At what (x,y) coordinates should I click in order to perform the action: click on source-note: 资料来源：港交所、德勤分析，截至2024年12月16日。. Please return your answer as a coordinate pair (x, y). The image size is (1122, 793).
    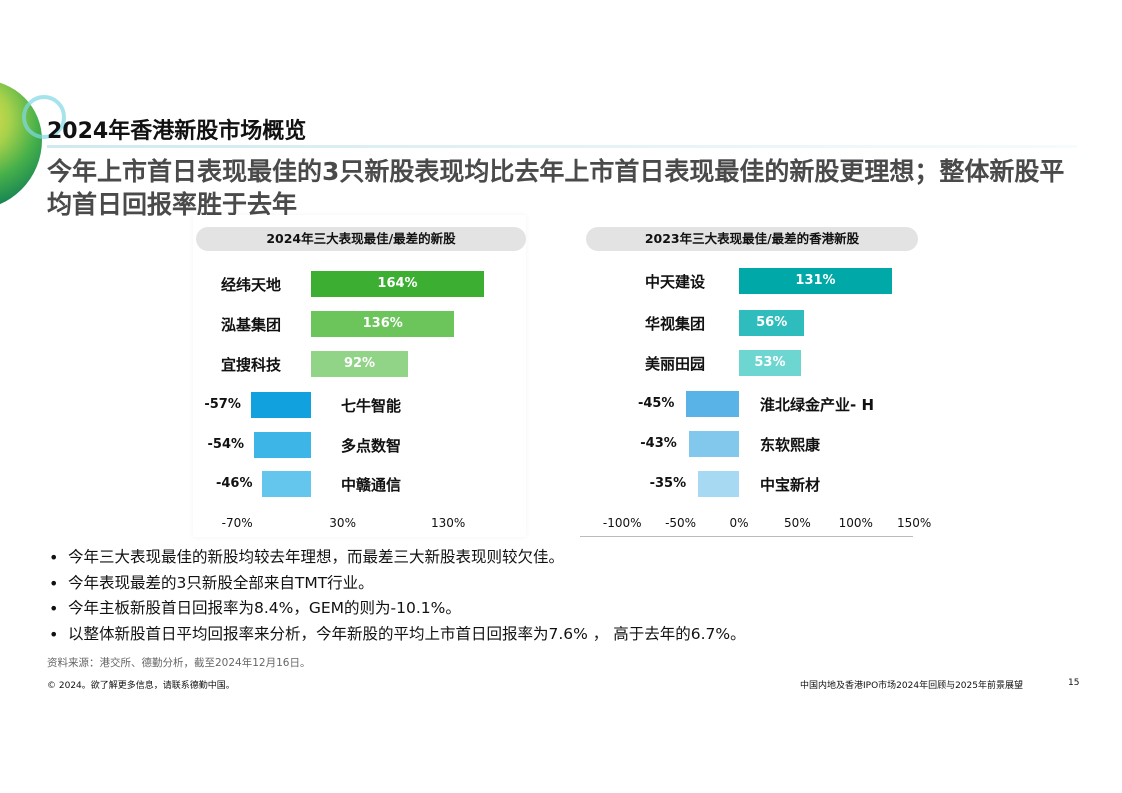
    Looking at the image, I should click on (179, 663).